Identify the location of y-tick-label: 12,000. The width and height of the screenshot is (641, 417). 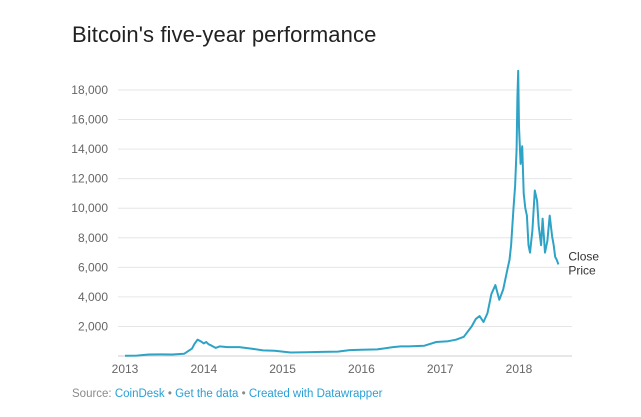
(89, 179).